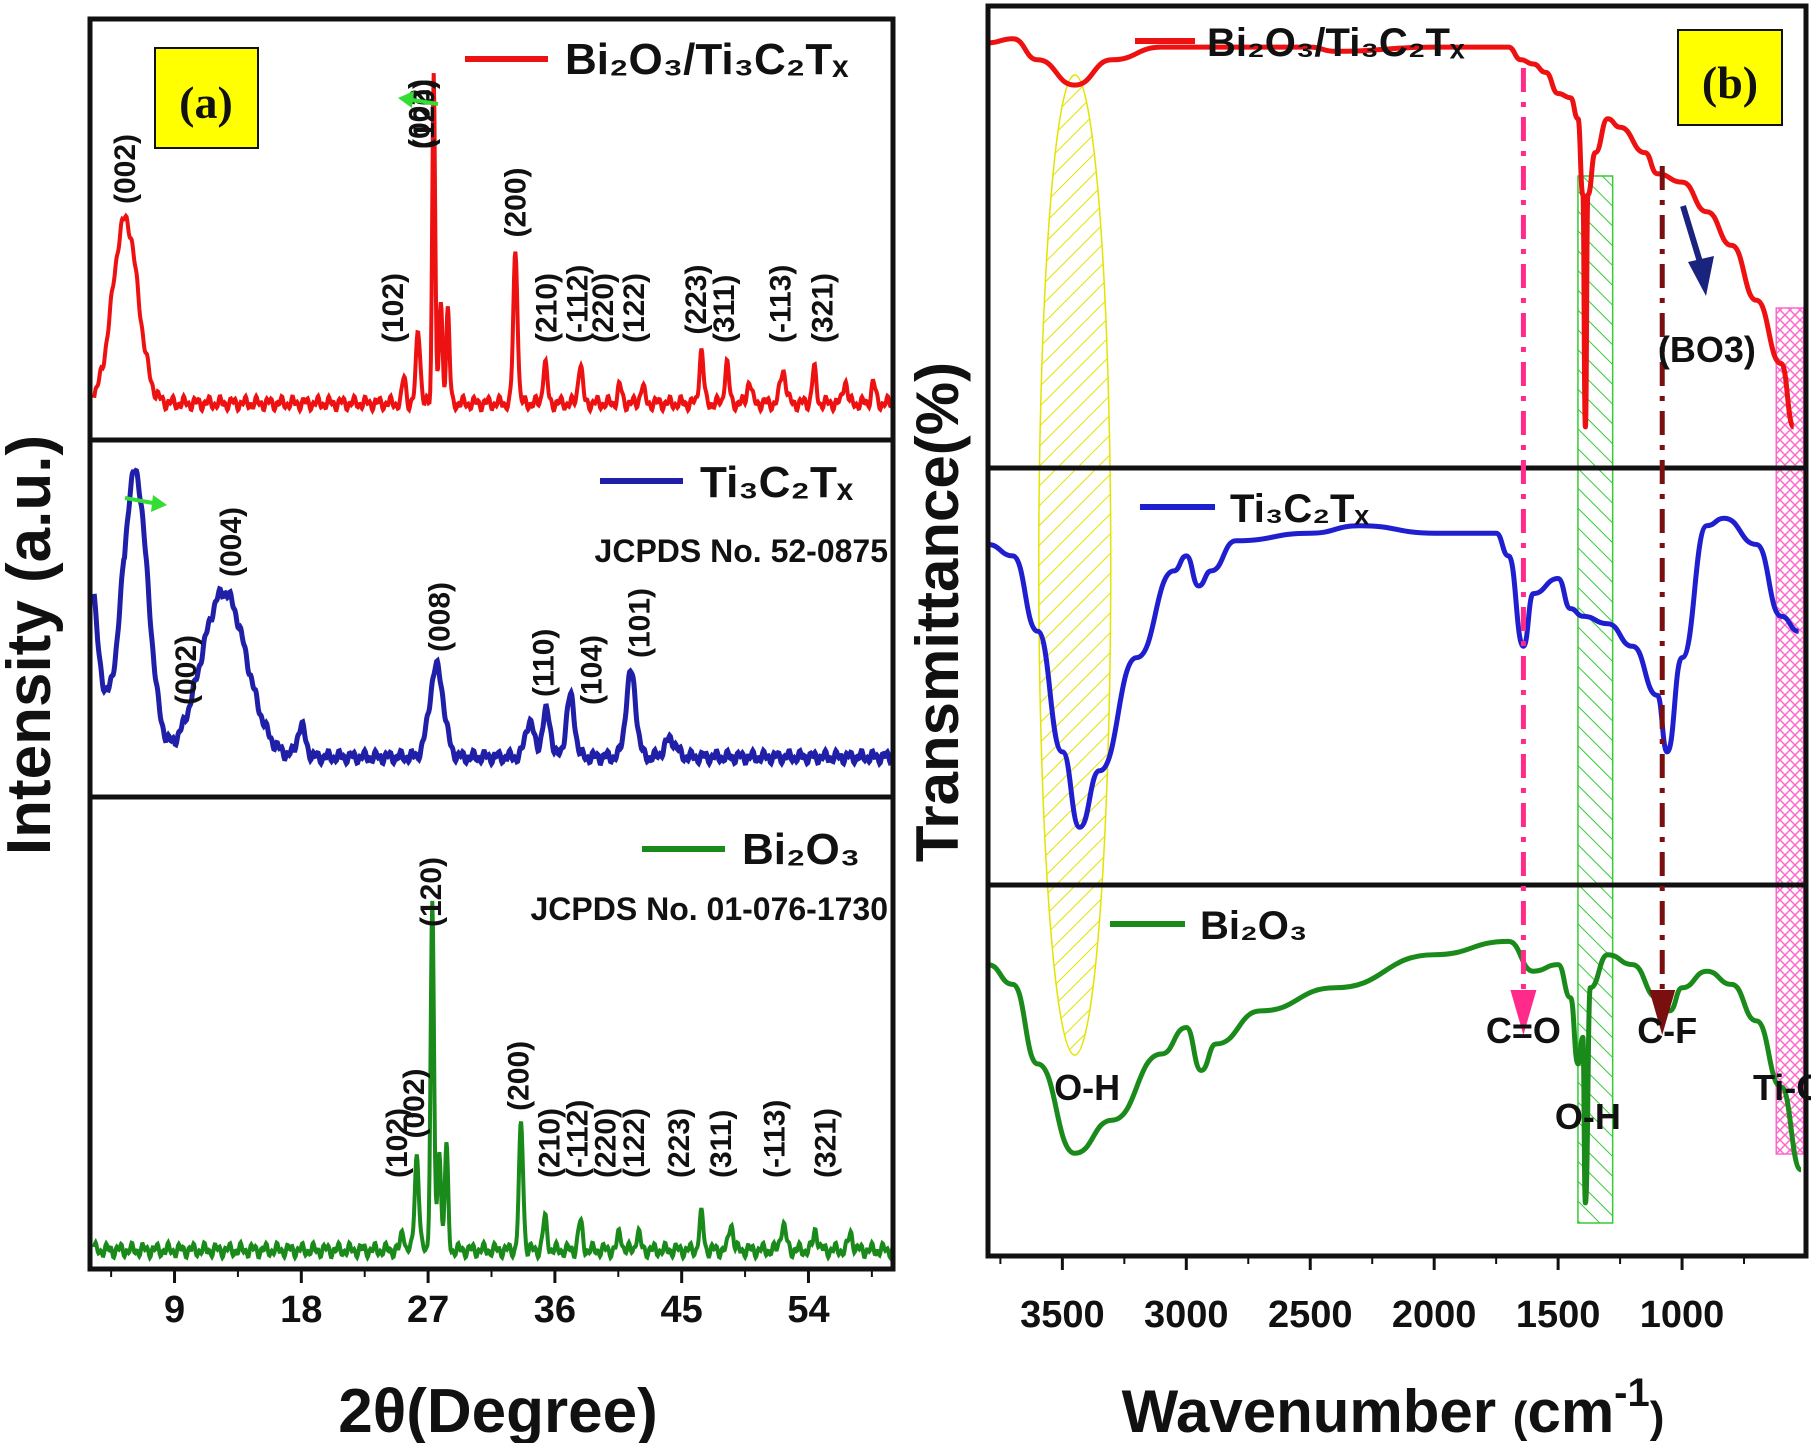 The image size is (1811, 1443). What do you see at coordinates (1434, 1315) in the screenshot?
I see `x-tick-label-b: 2000` at bounding box center [1434, 1315].